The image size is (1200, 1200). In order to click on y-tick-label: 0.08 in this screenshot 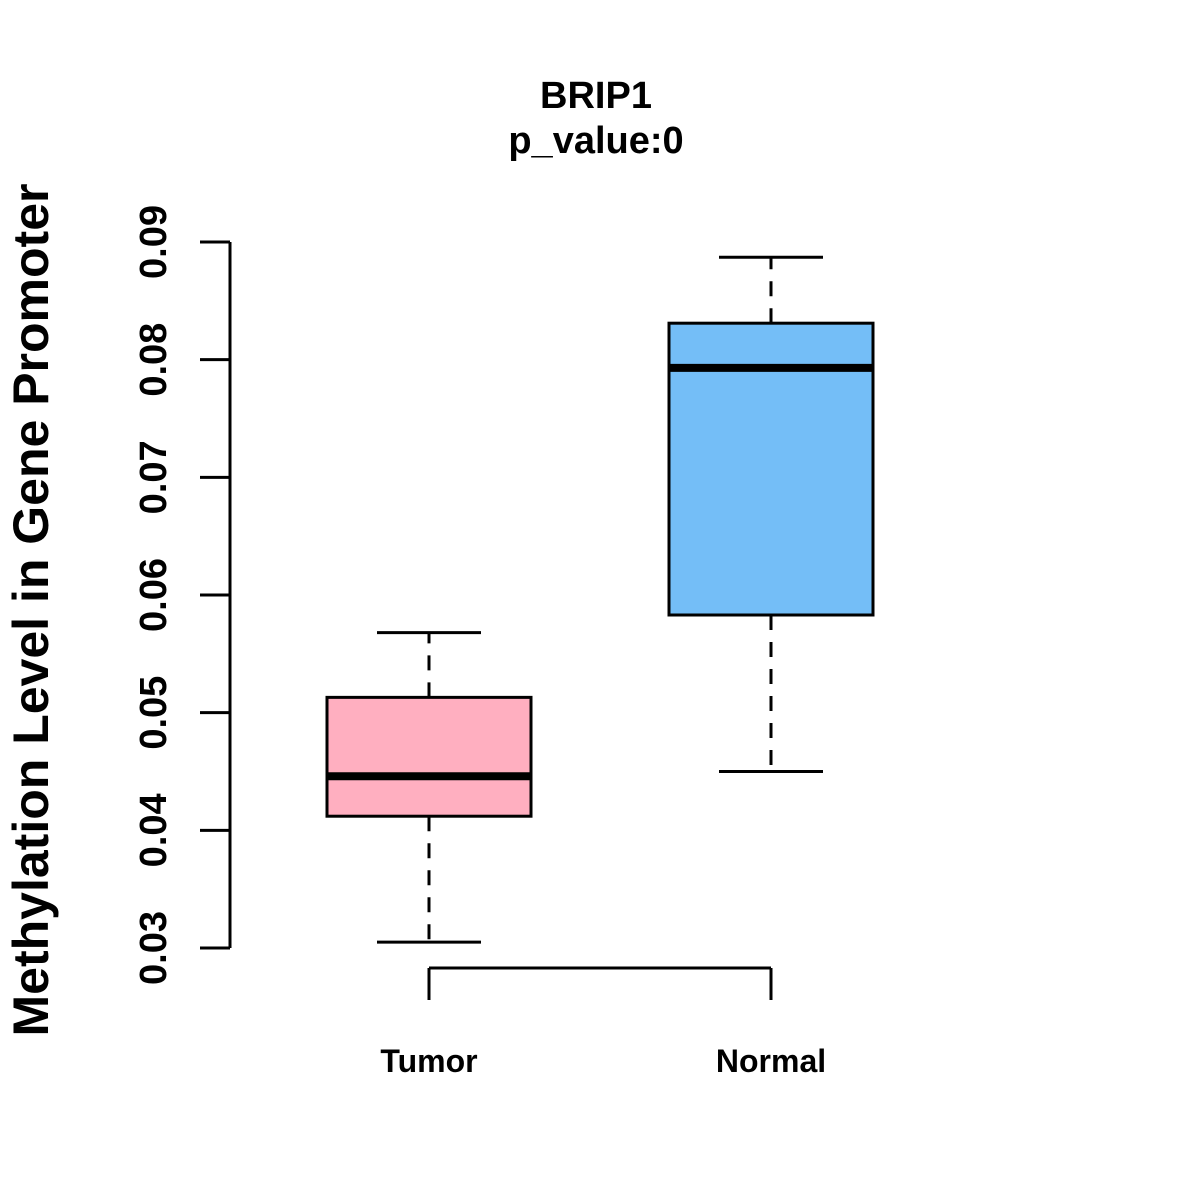, I will do `click(154, 360)`.